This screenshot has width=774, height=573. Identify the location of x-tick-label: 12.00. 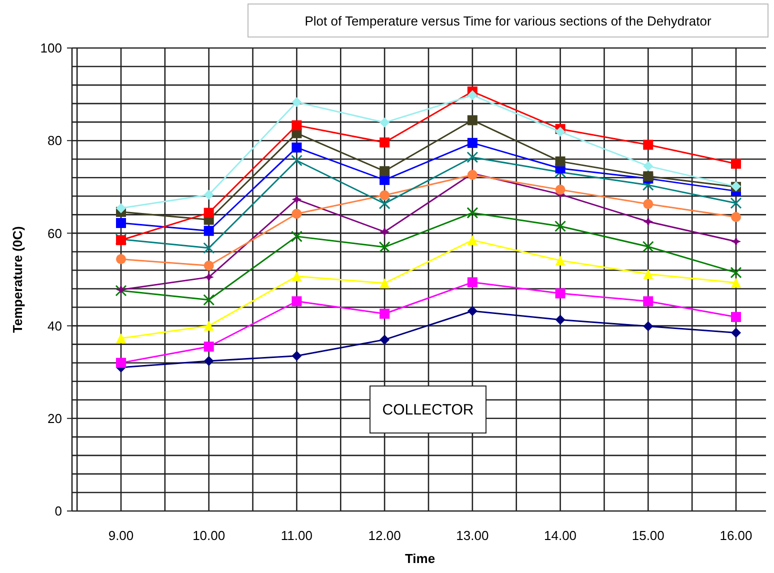
(384, 535).